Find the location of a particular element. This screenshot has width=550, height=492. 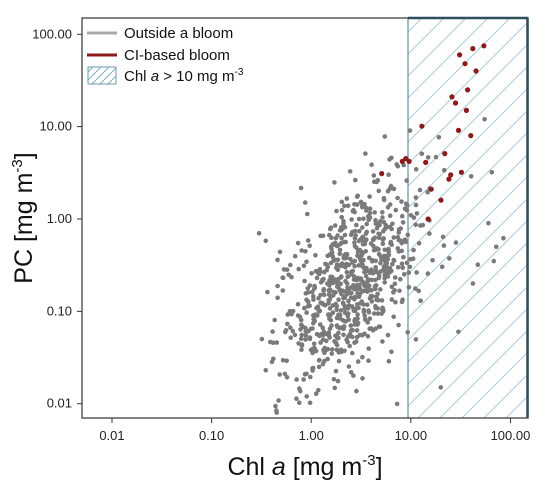

series-ci-based-bloom is located at coordinates (433, 132).